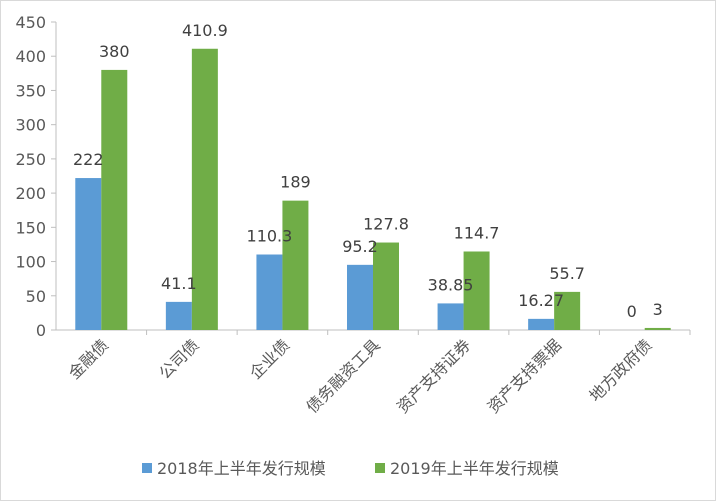 This screenshot has width=716, height=502. I want to click on data-label: 110.3, so click(270, 236).